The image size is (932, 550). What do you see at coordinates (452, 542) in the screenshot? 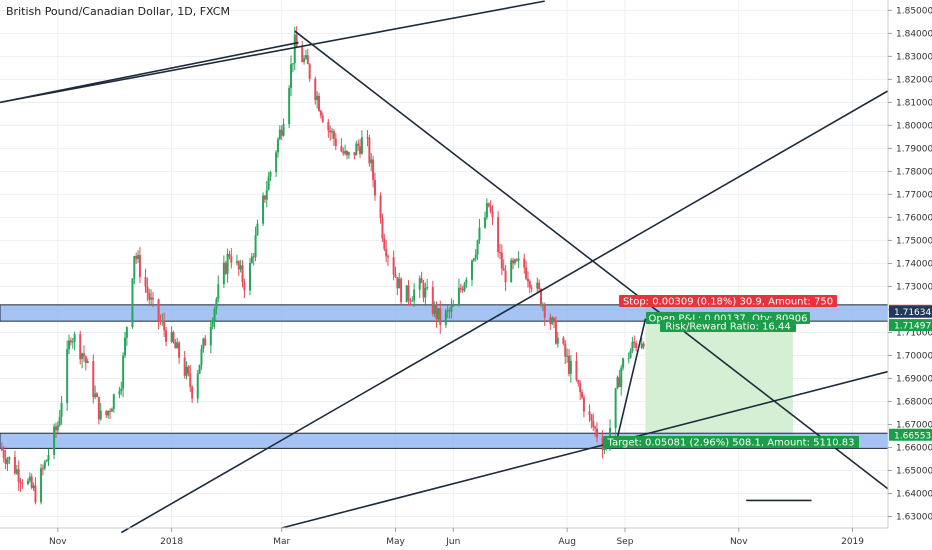
I see `x-tick-label: Jun` at bounding box center [452, 542].